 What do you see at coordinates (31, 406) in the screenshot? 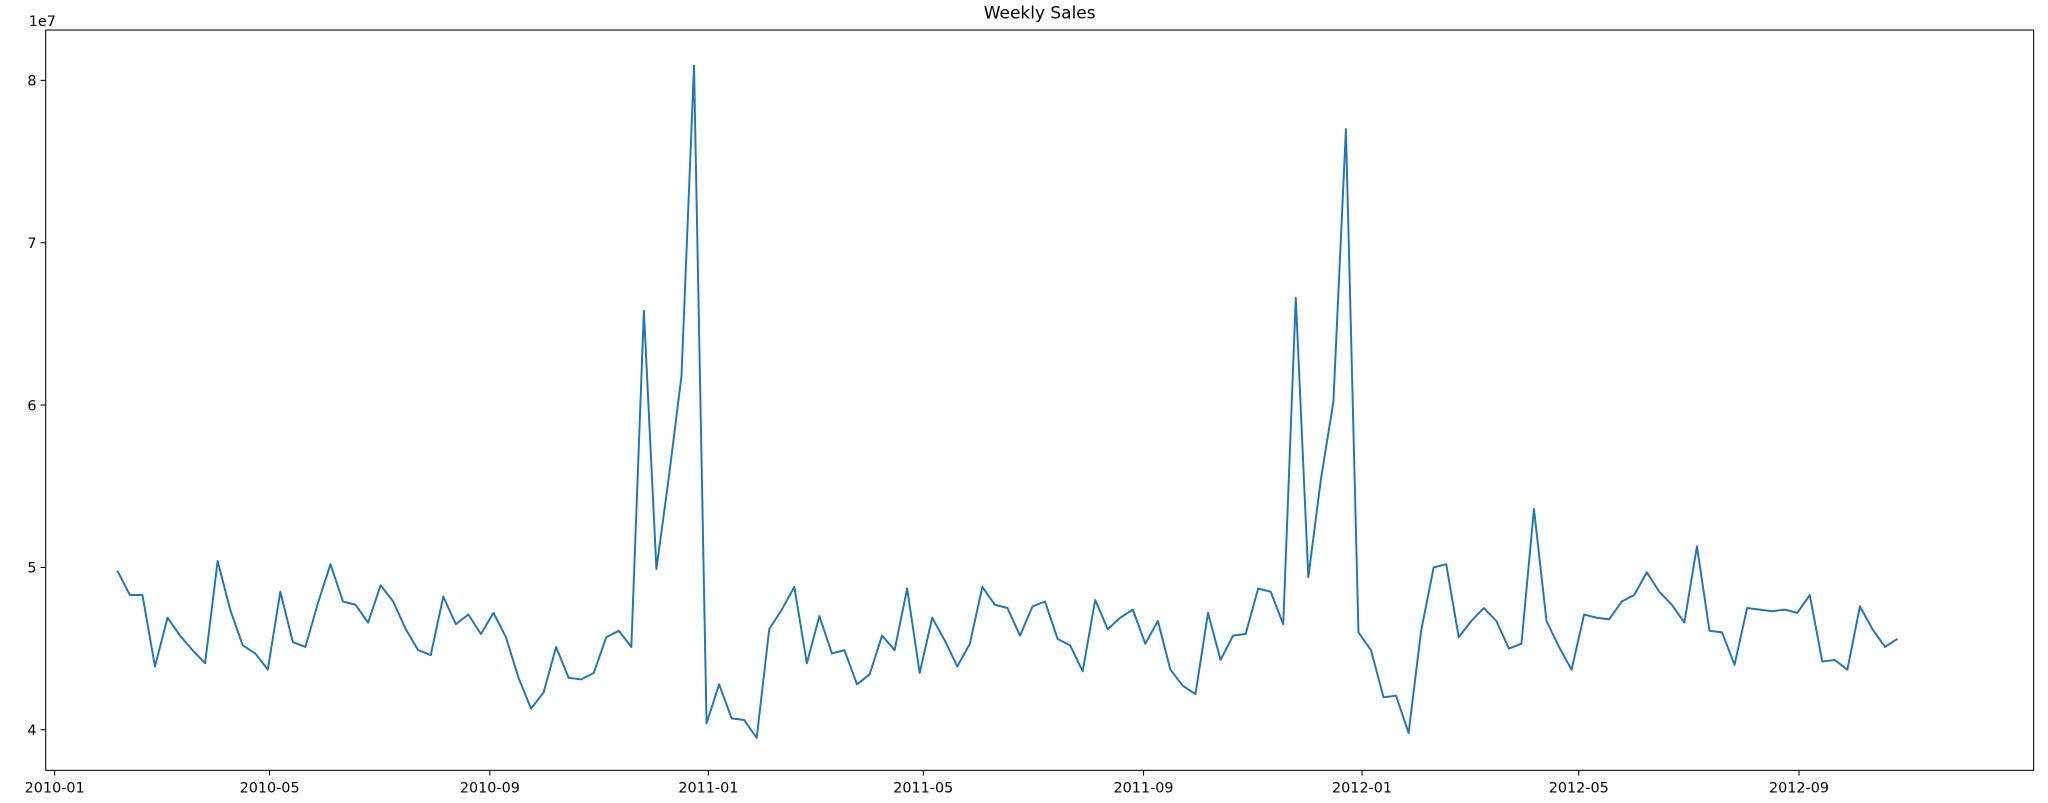
I see `y-tick-label: 6` at bounding box center [31, 406].